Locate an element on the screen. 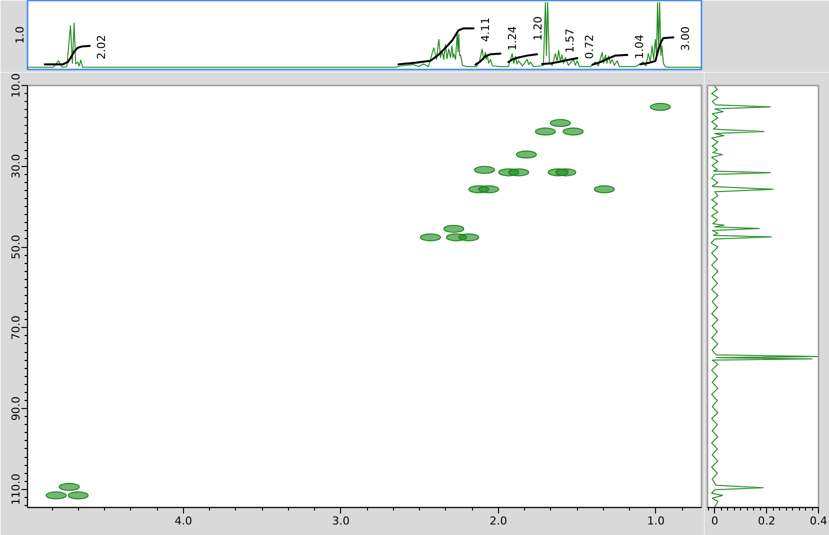 The image size is (829, 535). x-tick-label: 0.2 is located at coordinates (767, 521).